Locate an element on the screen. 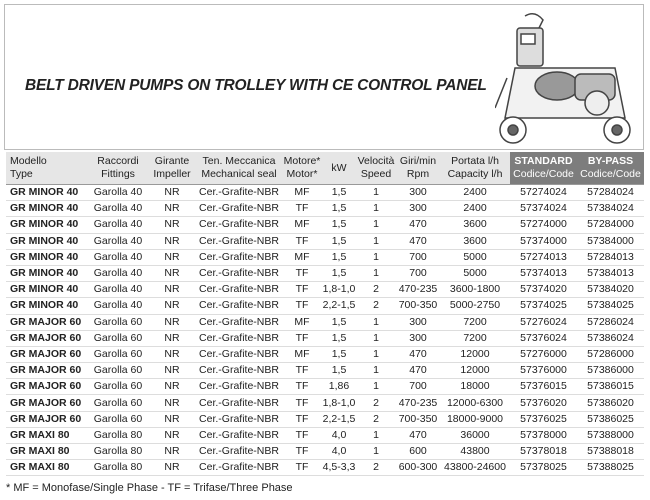 The height and width of the screenshot is (500, 650). column-header: Giri/min Rpm is located at coordinates (418, 168).